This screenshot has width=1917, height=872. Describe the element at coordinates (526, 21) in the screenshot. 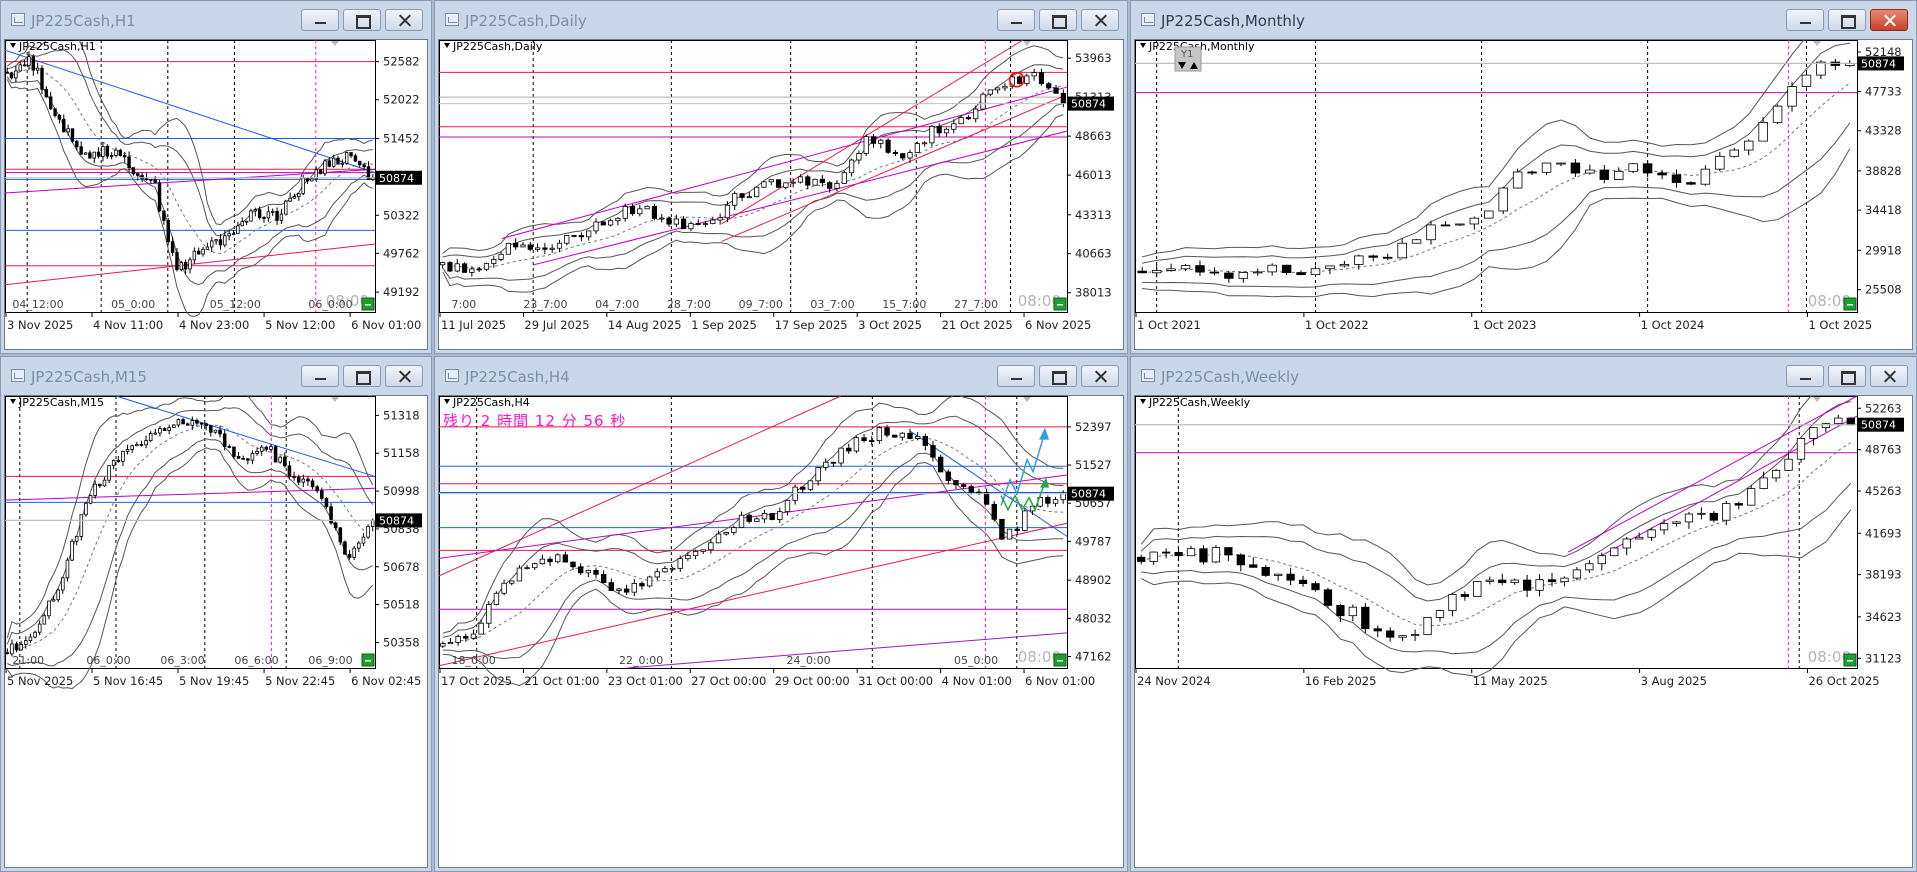

I see `window-title: JP225Cash,Daily` at that location.